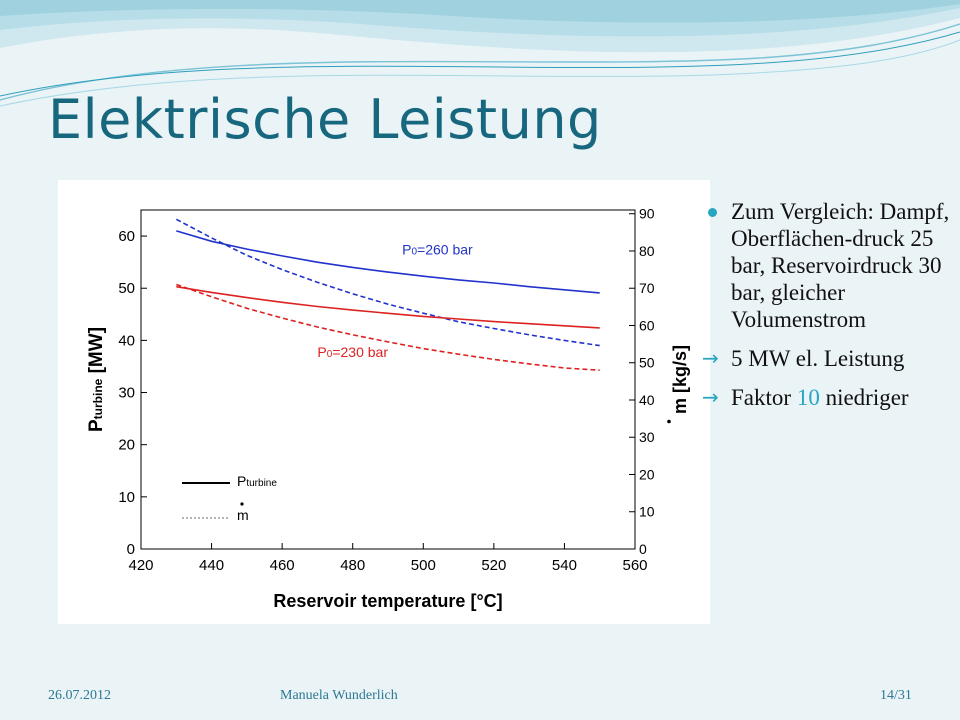 The image size is (960, 720). Describe the element at coordinates (647, 288) in the screenshot. I see `y-right-tick-label: 70` at that location.